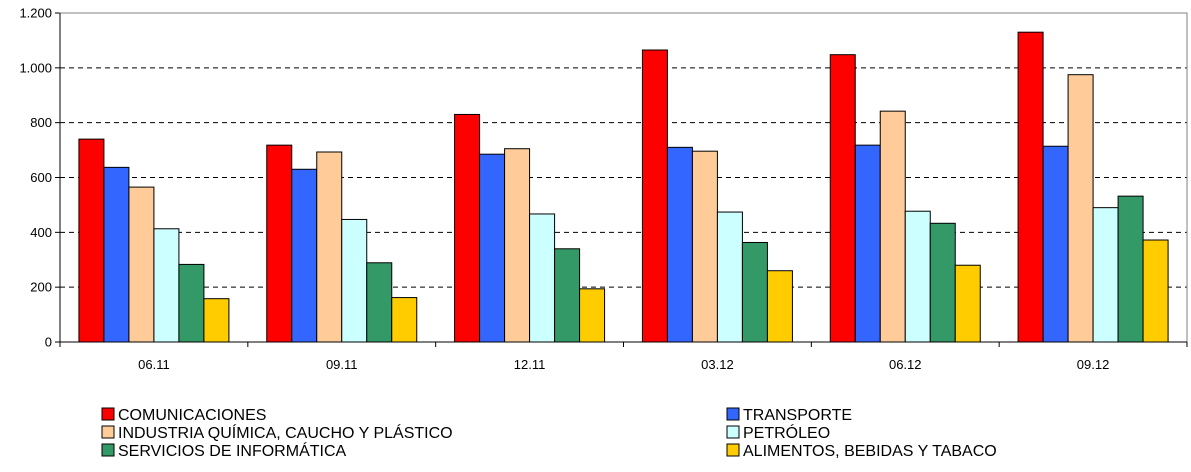 This screenshot has width=1191, height=472. Describe the element at coordinates (342, 364) in the screenshot. I see `x-tick-label: 09.11` at that location.